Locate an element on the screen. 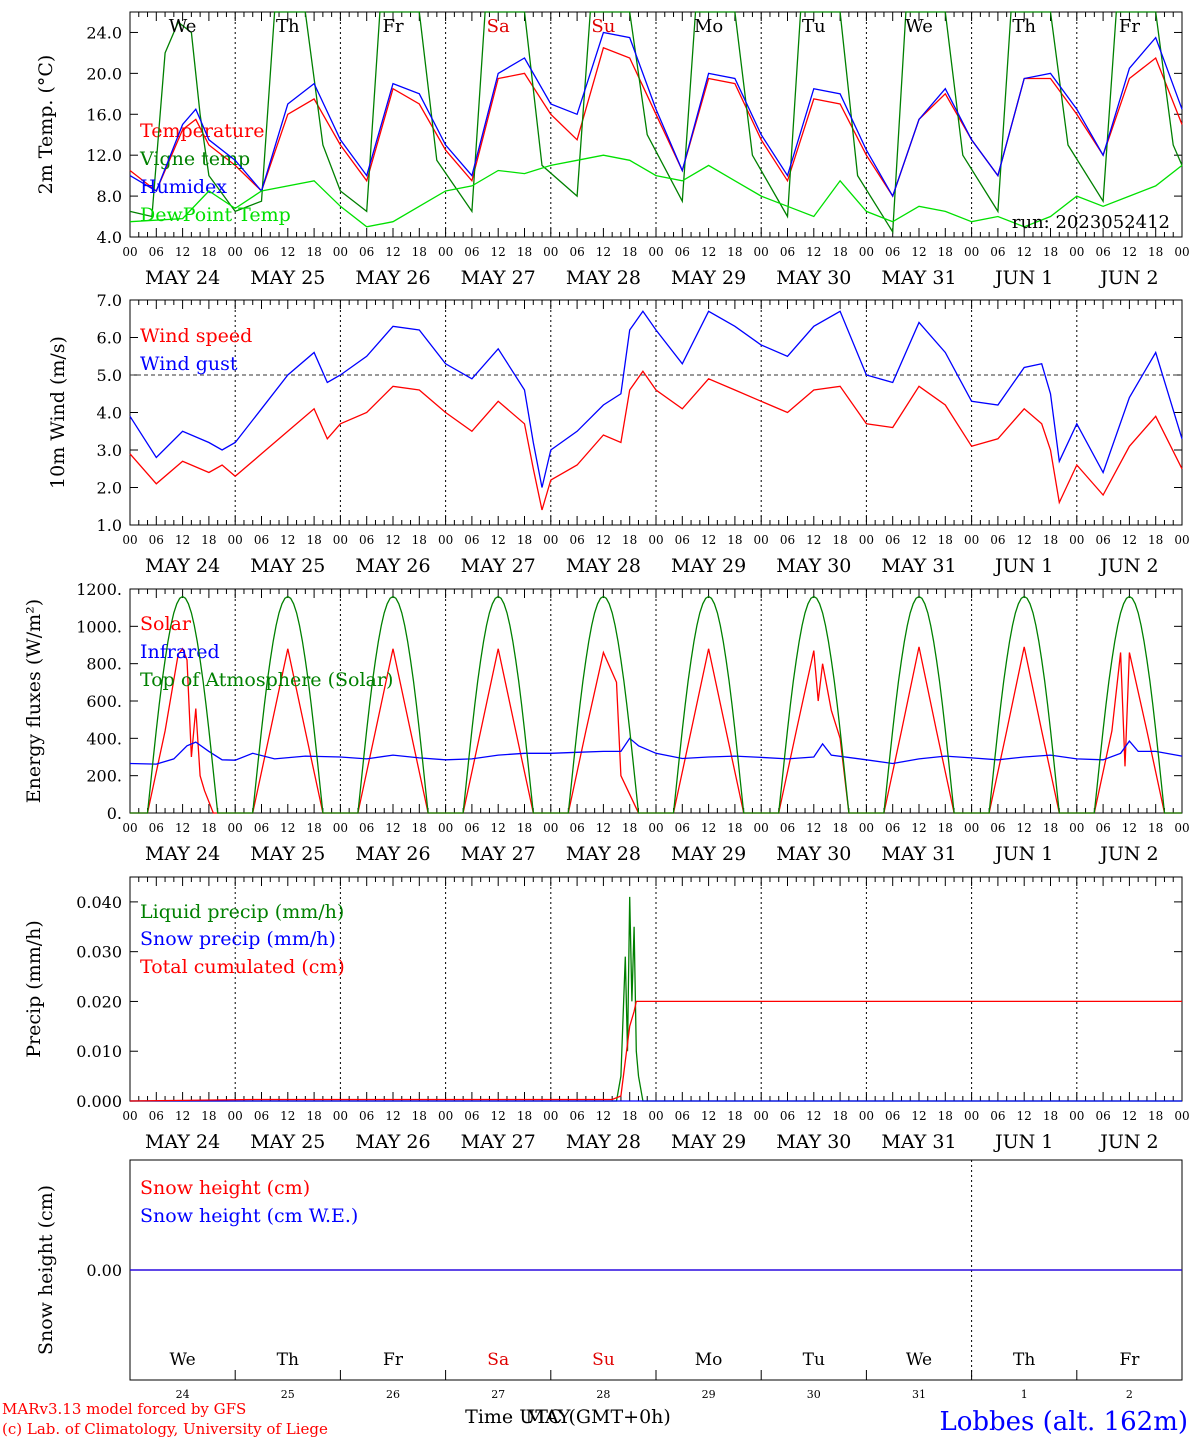 This screenshot has height=1440, width=1194. y-tick-label: 1200. is located at coordinates (99, 589).